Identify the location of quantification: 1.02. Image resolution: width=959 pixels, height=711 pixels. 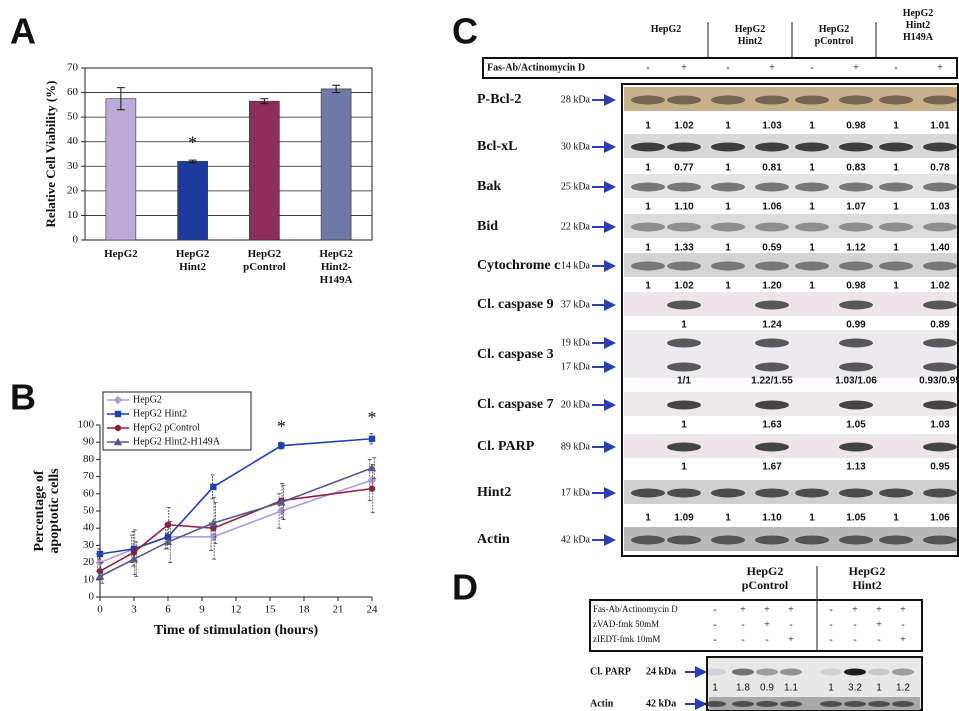
(940, 286).